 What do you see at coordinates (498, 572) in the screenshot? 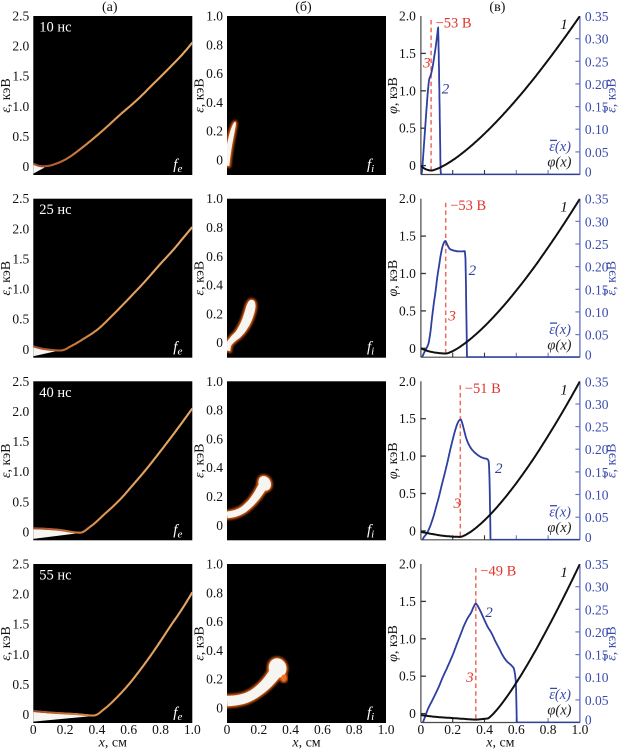
I see `svg-text: −49 В` at bounding box center [498, 572].